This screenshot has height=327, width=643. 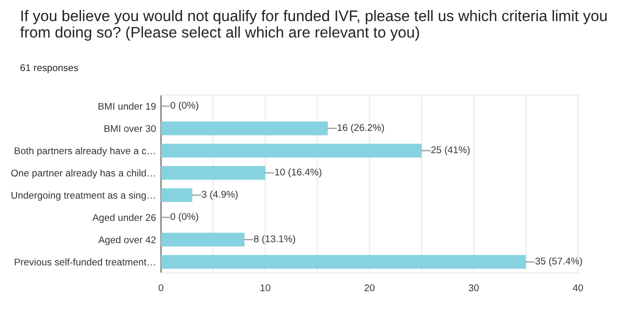 I want to click on data-label: 10 (16.4%), so click(x=298, y=173).